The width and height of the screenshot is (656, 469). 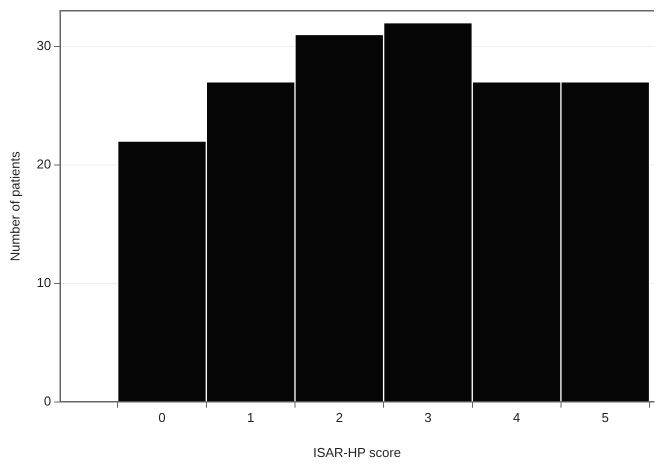 What do you see at coordinates (44, 282) in the screenshot?
I see `y-tick-label: 10` at bounding box center [44, 282].